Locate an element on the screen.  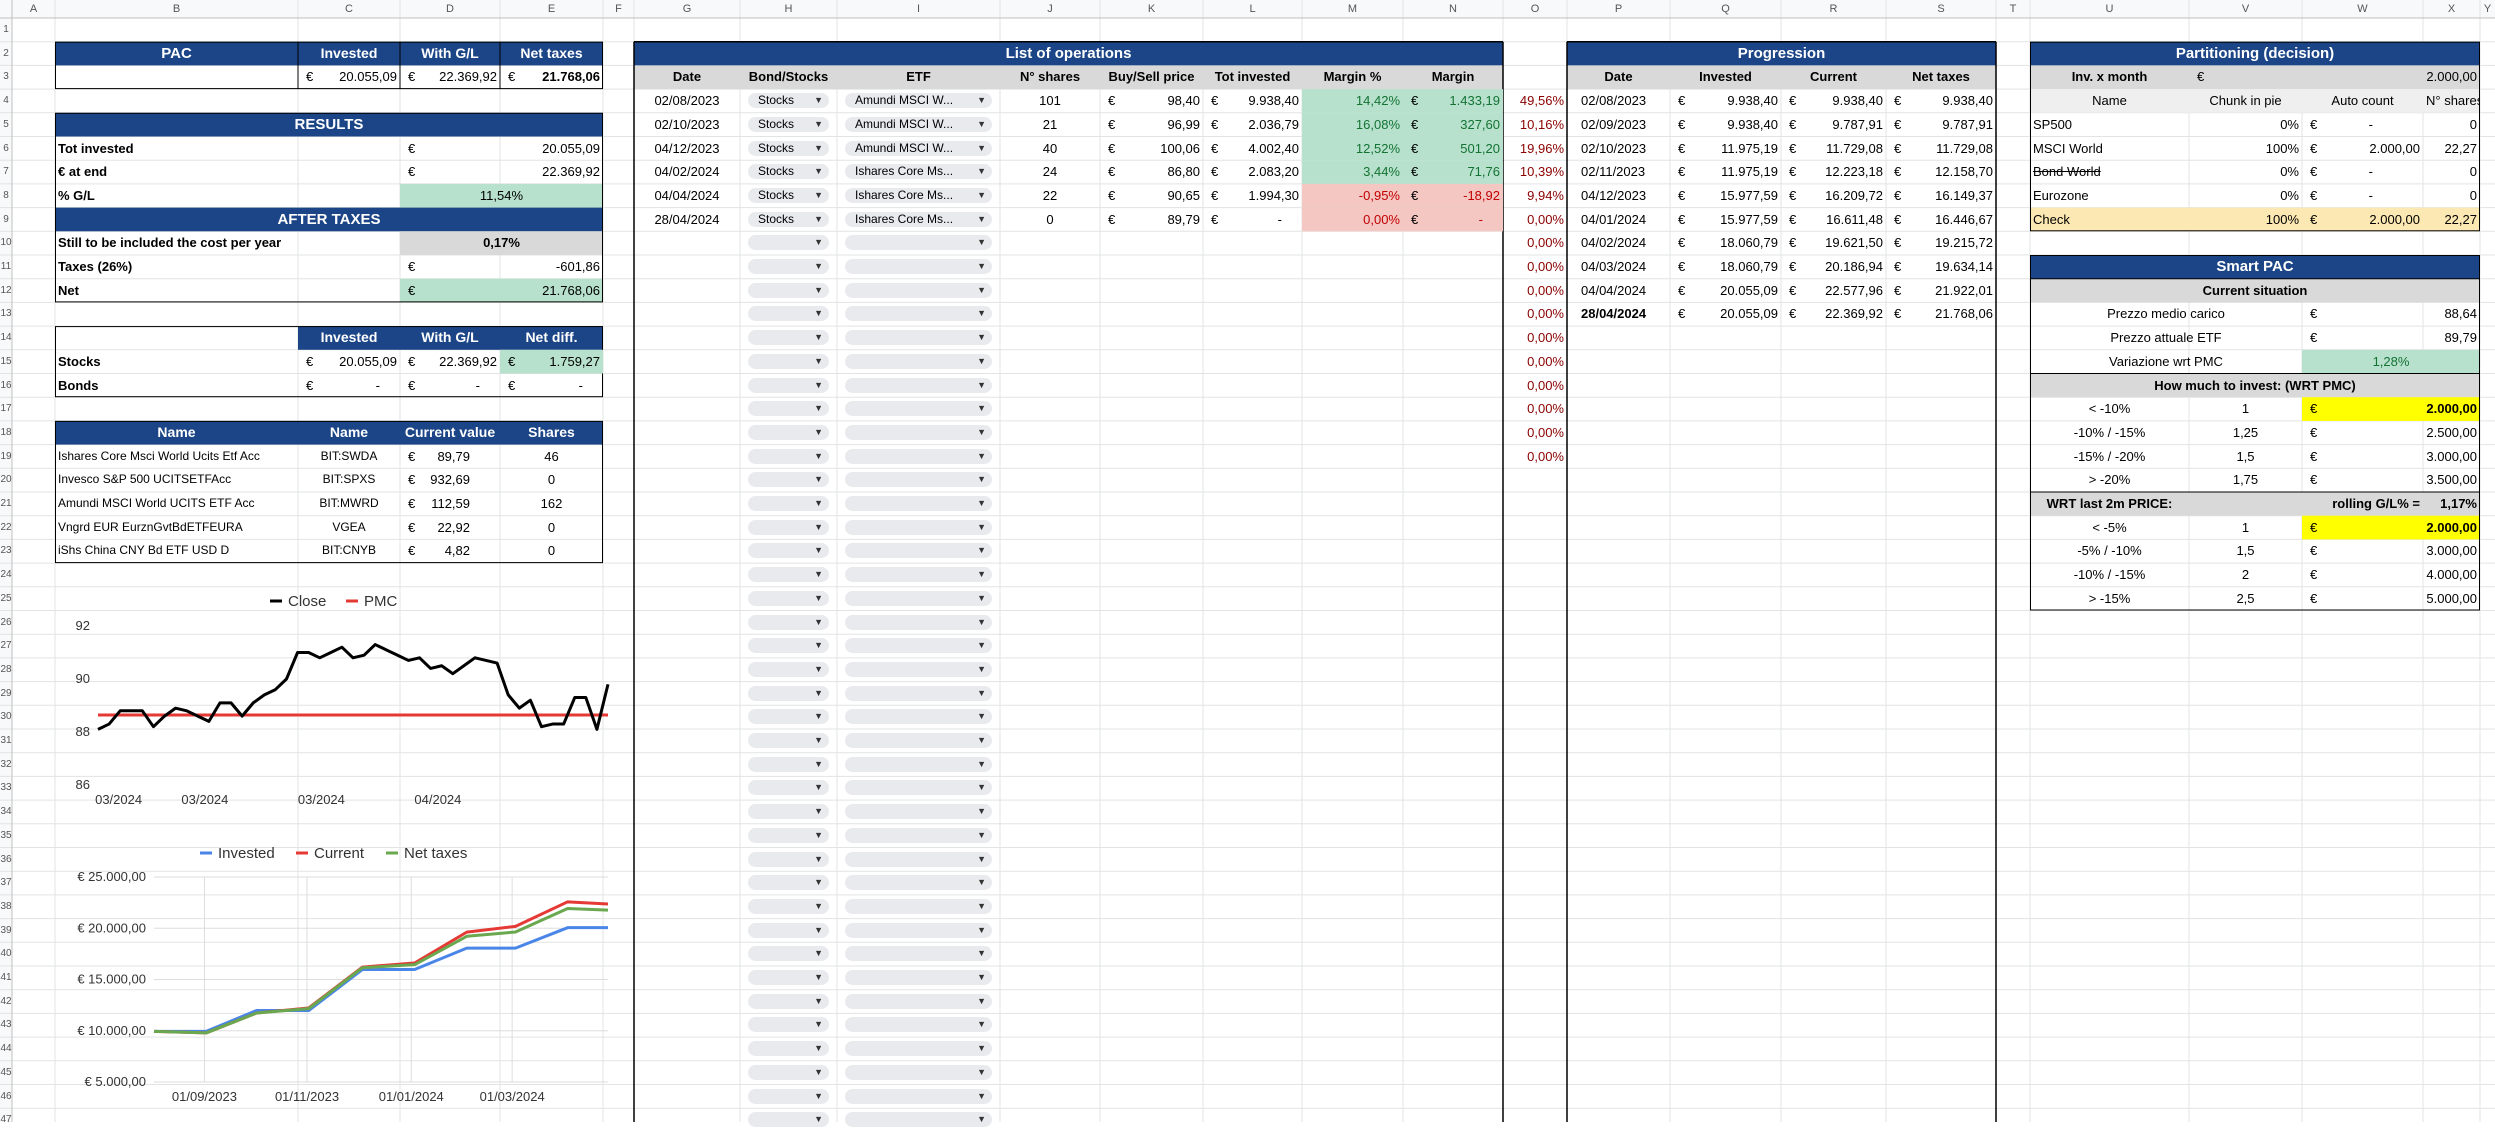
partition-chunk: 100% is located at coordinates (2282, 148).